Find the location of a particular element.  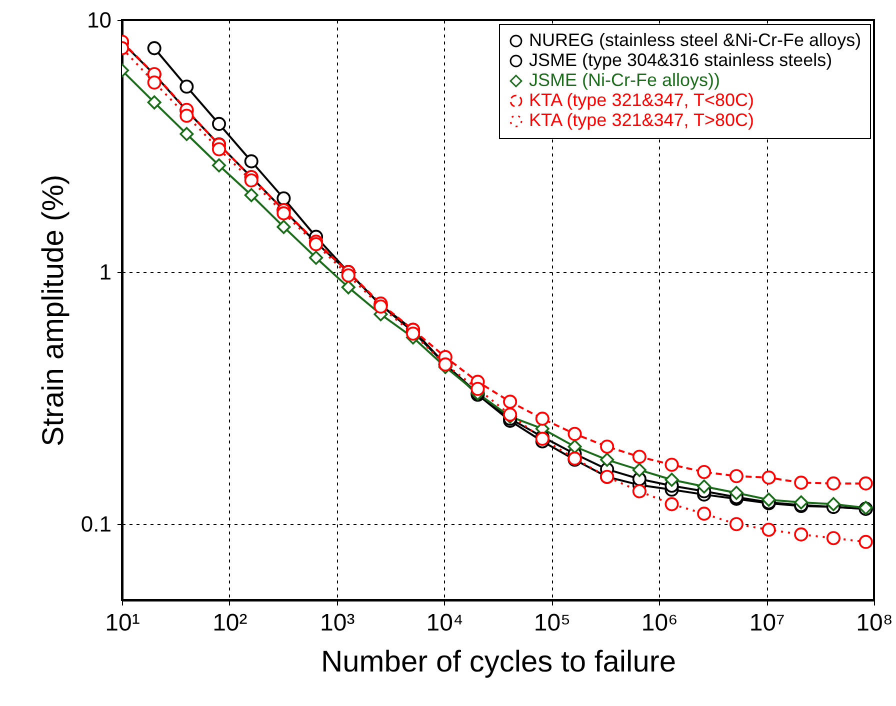

x-tick-label: 10¹ is located at coordinates (122, 623).